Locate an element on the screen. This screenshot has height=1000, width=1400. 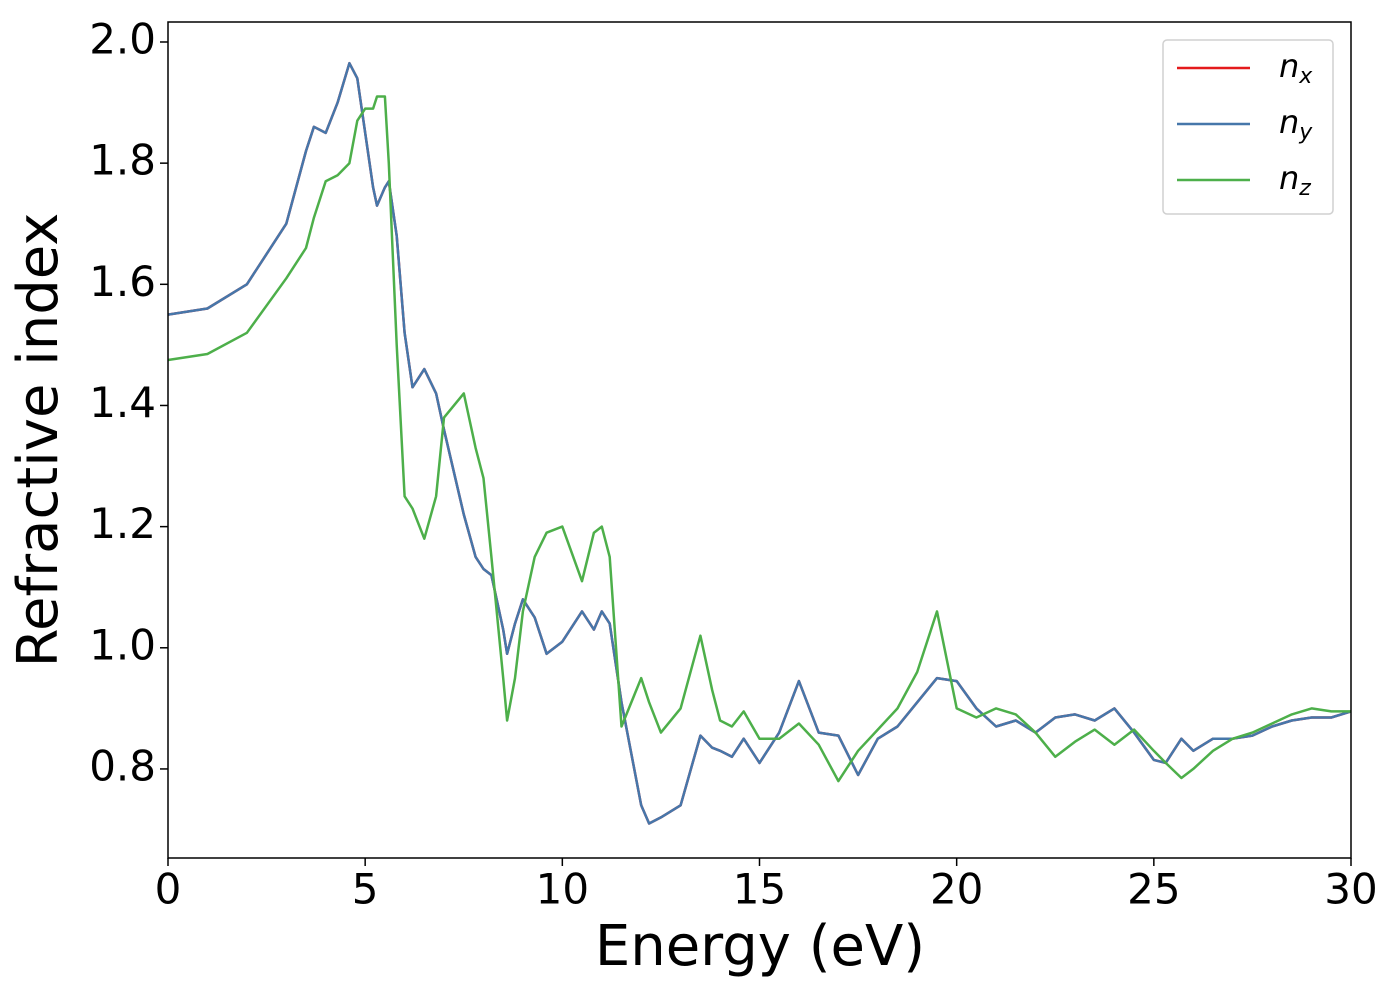
y-tick-label: 1.0 is located at coordinates (122, 644).